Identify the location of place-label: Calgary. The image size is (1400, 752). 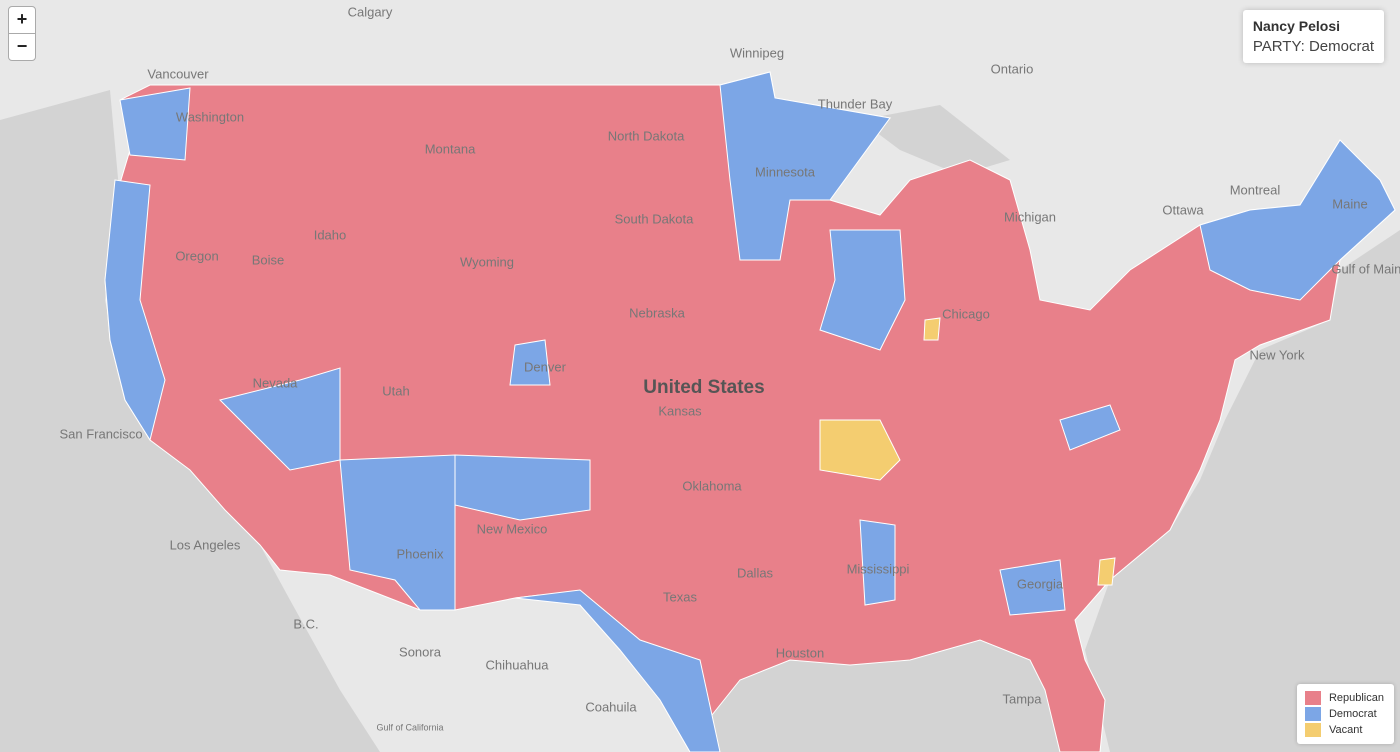
(370, 11).